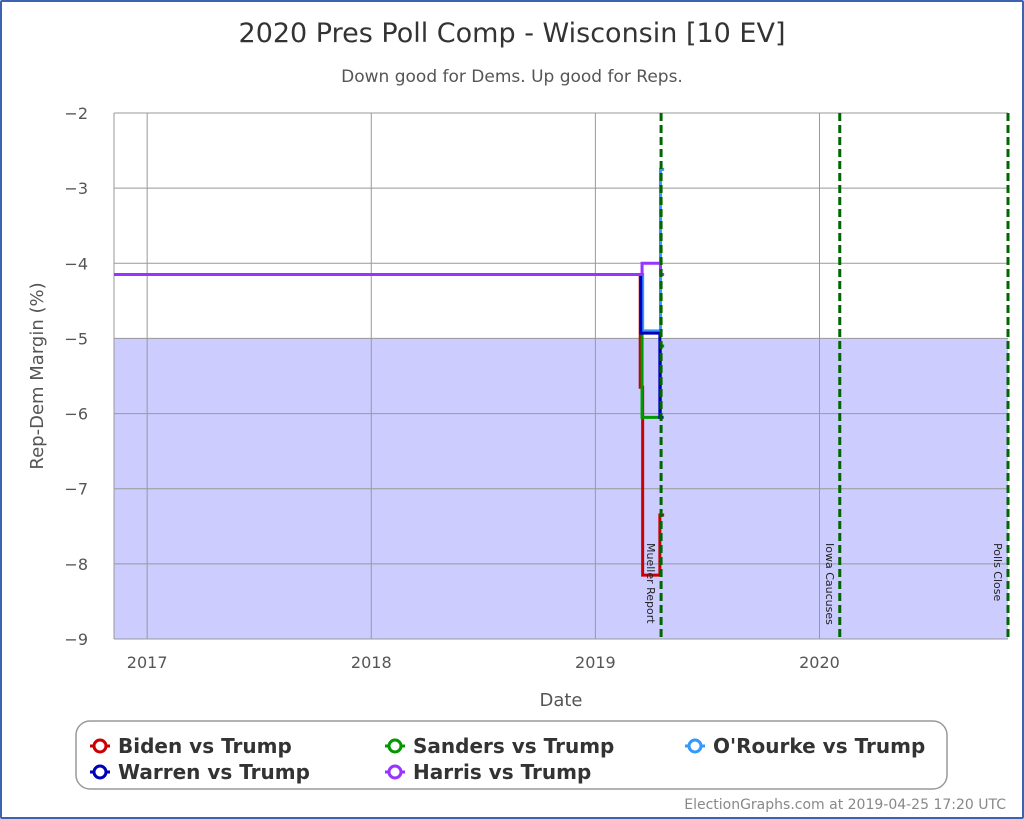  Describe the element at coordinates (76, 414) in the screenshot. I see `y-tick-label: −6` at that location.